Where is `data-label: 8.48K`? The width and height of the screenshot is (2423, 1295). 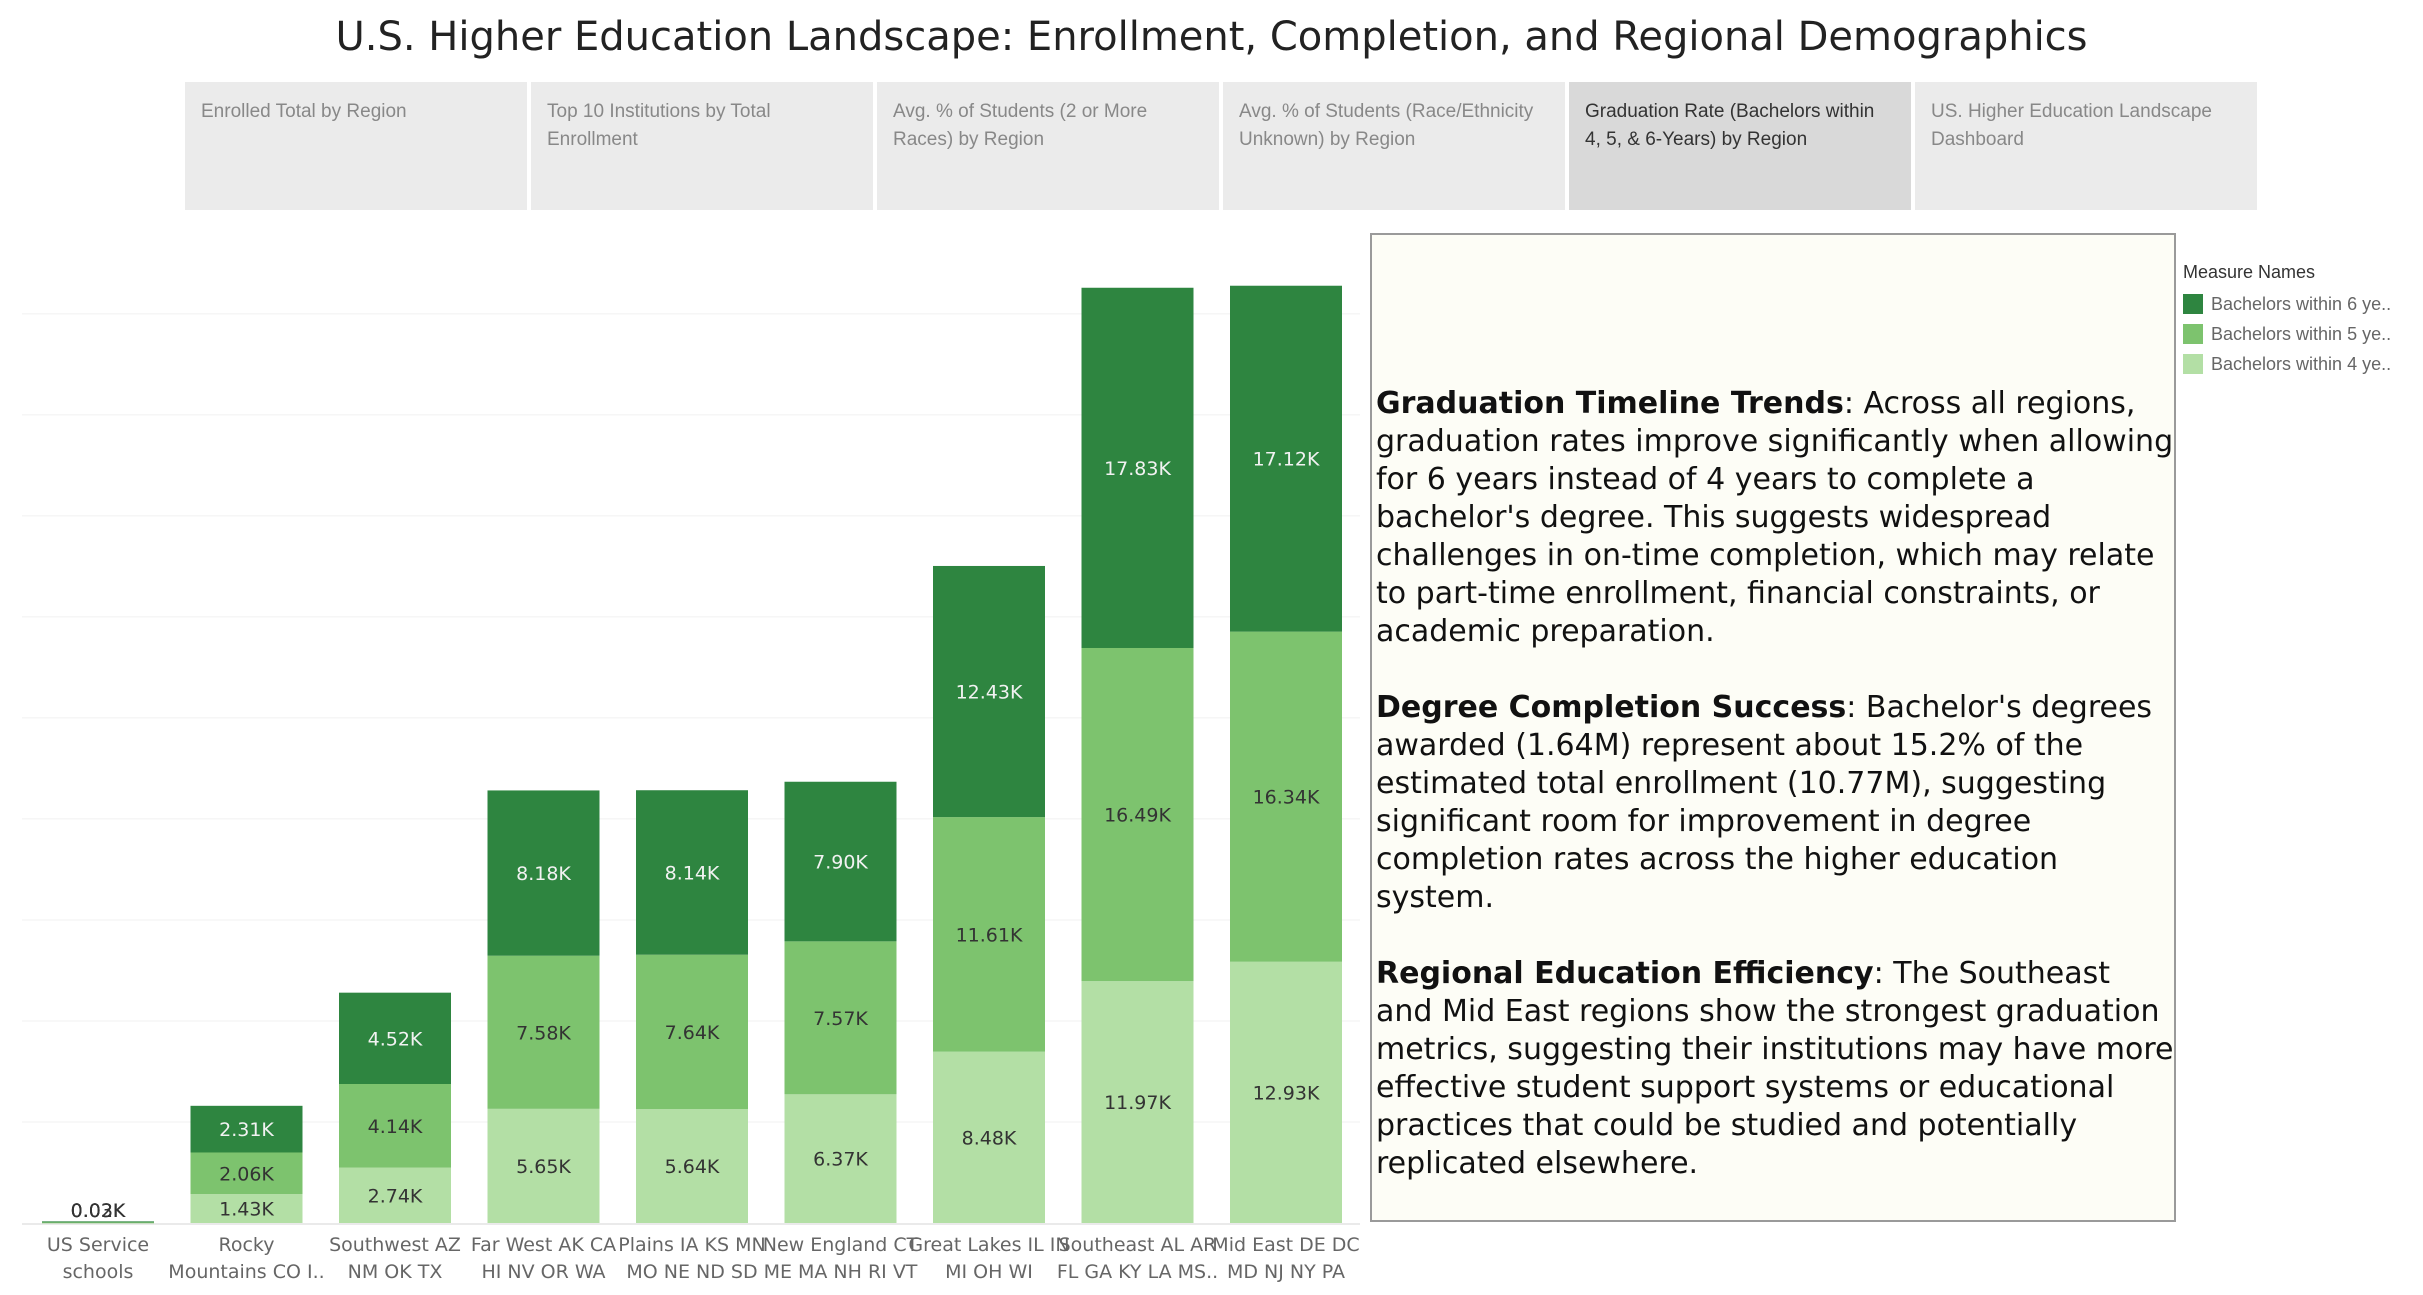 data-label: 8.48K is located at coordinates (989, 1138).